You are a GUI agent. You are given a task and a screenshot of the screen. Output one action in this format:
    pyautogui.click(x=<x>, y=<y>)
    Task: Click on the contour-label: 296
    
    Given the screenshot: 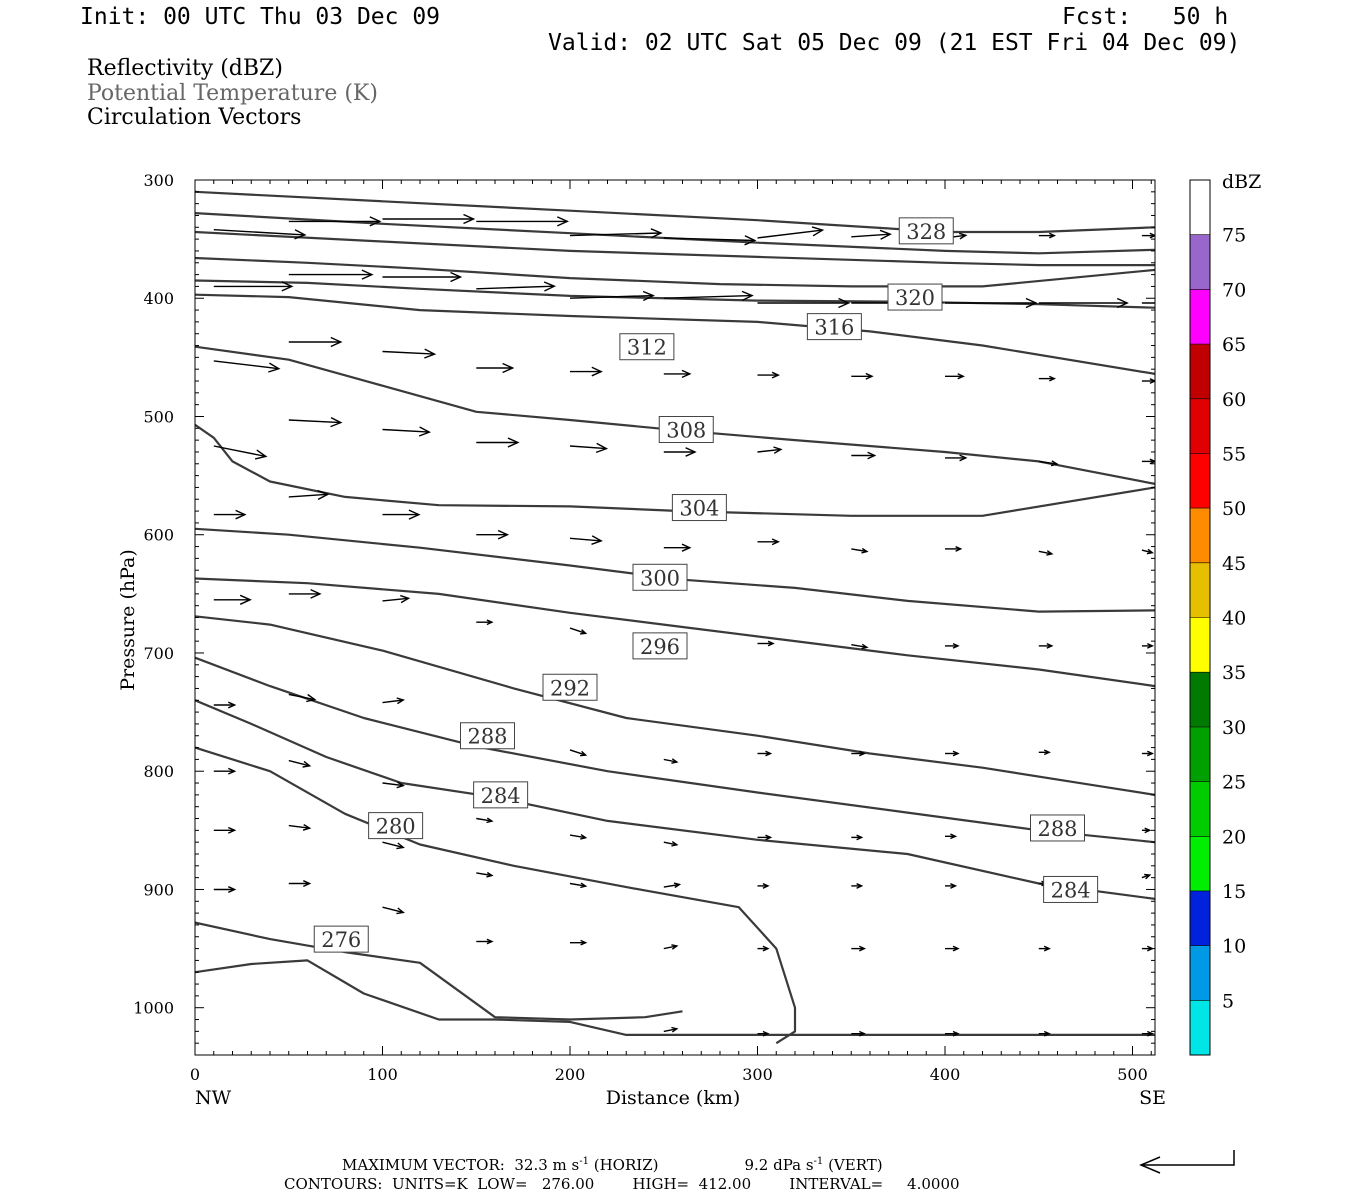 What is the action you would take?
    pyautogui.click(x=660, y=646)
    